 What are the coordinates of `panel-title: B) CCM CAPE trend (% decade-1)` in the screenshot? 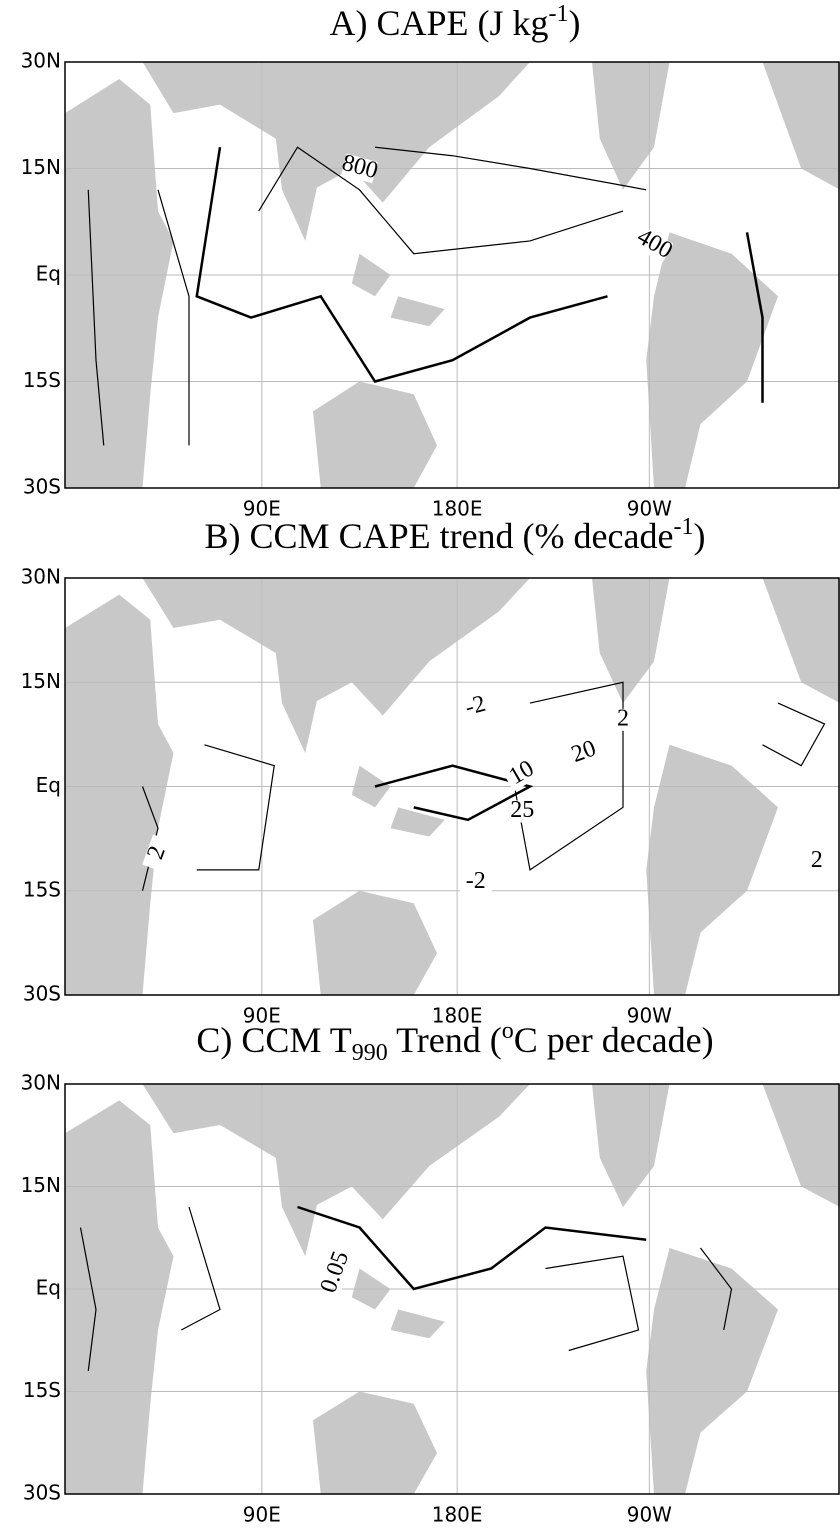 It's located at (455, 535).